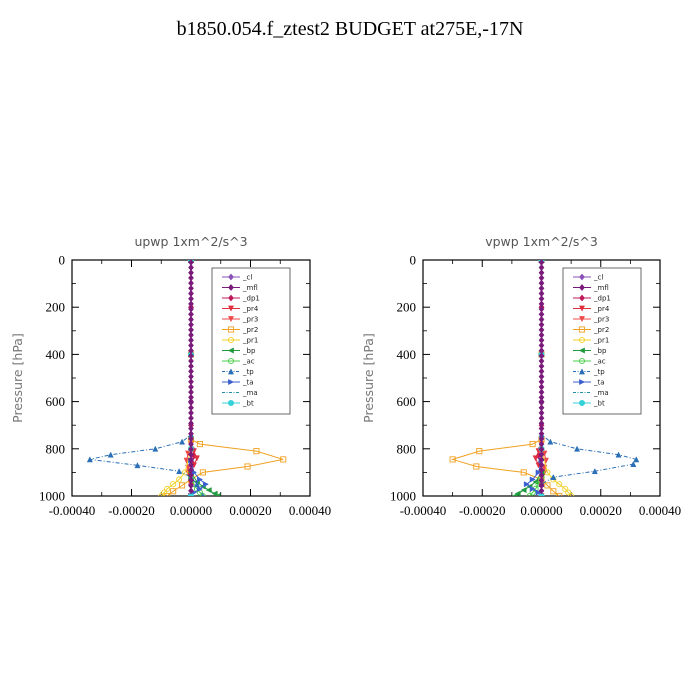  I want to click on legend-entry: _cl, so click(588, 278).